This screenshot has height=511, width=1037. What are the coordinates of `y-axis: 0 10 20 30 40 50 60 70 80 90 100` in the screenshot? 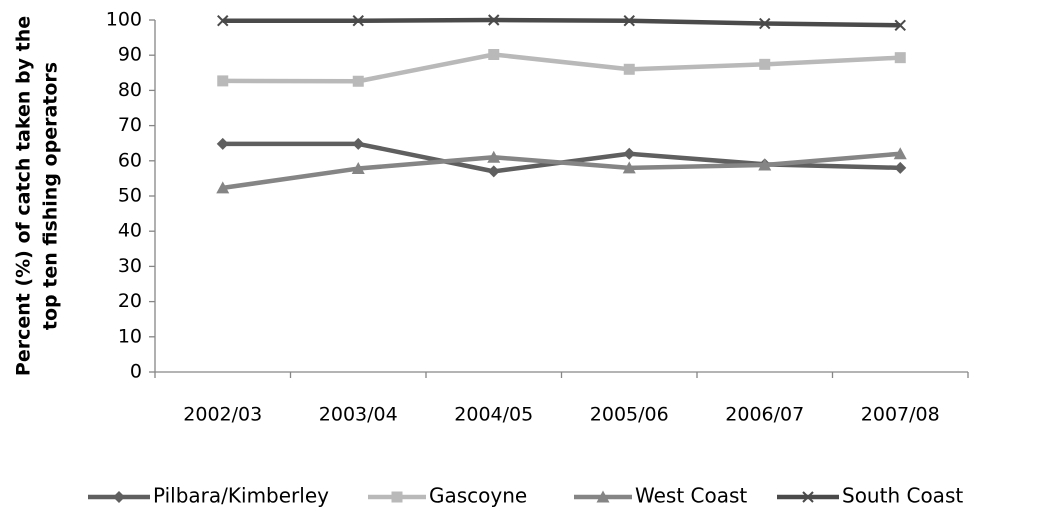 It's located at (131, 196).